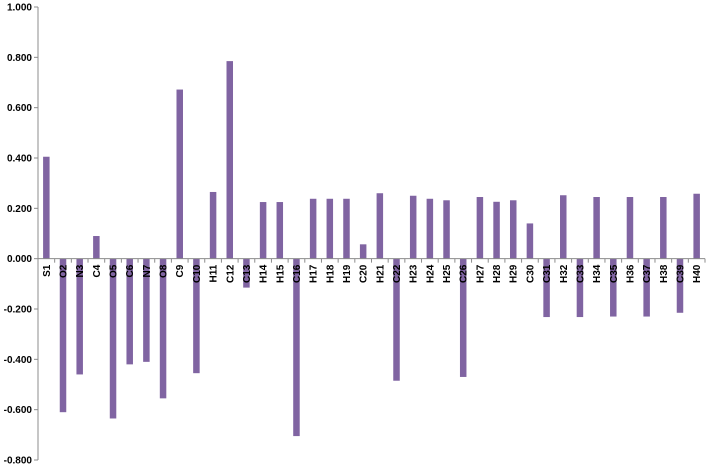 The width and height of the screenshot is (708, 465). Describe the element at coordinates (446, 229) in the screenshot. I see `bar-h25` at that location.